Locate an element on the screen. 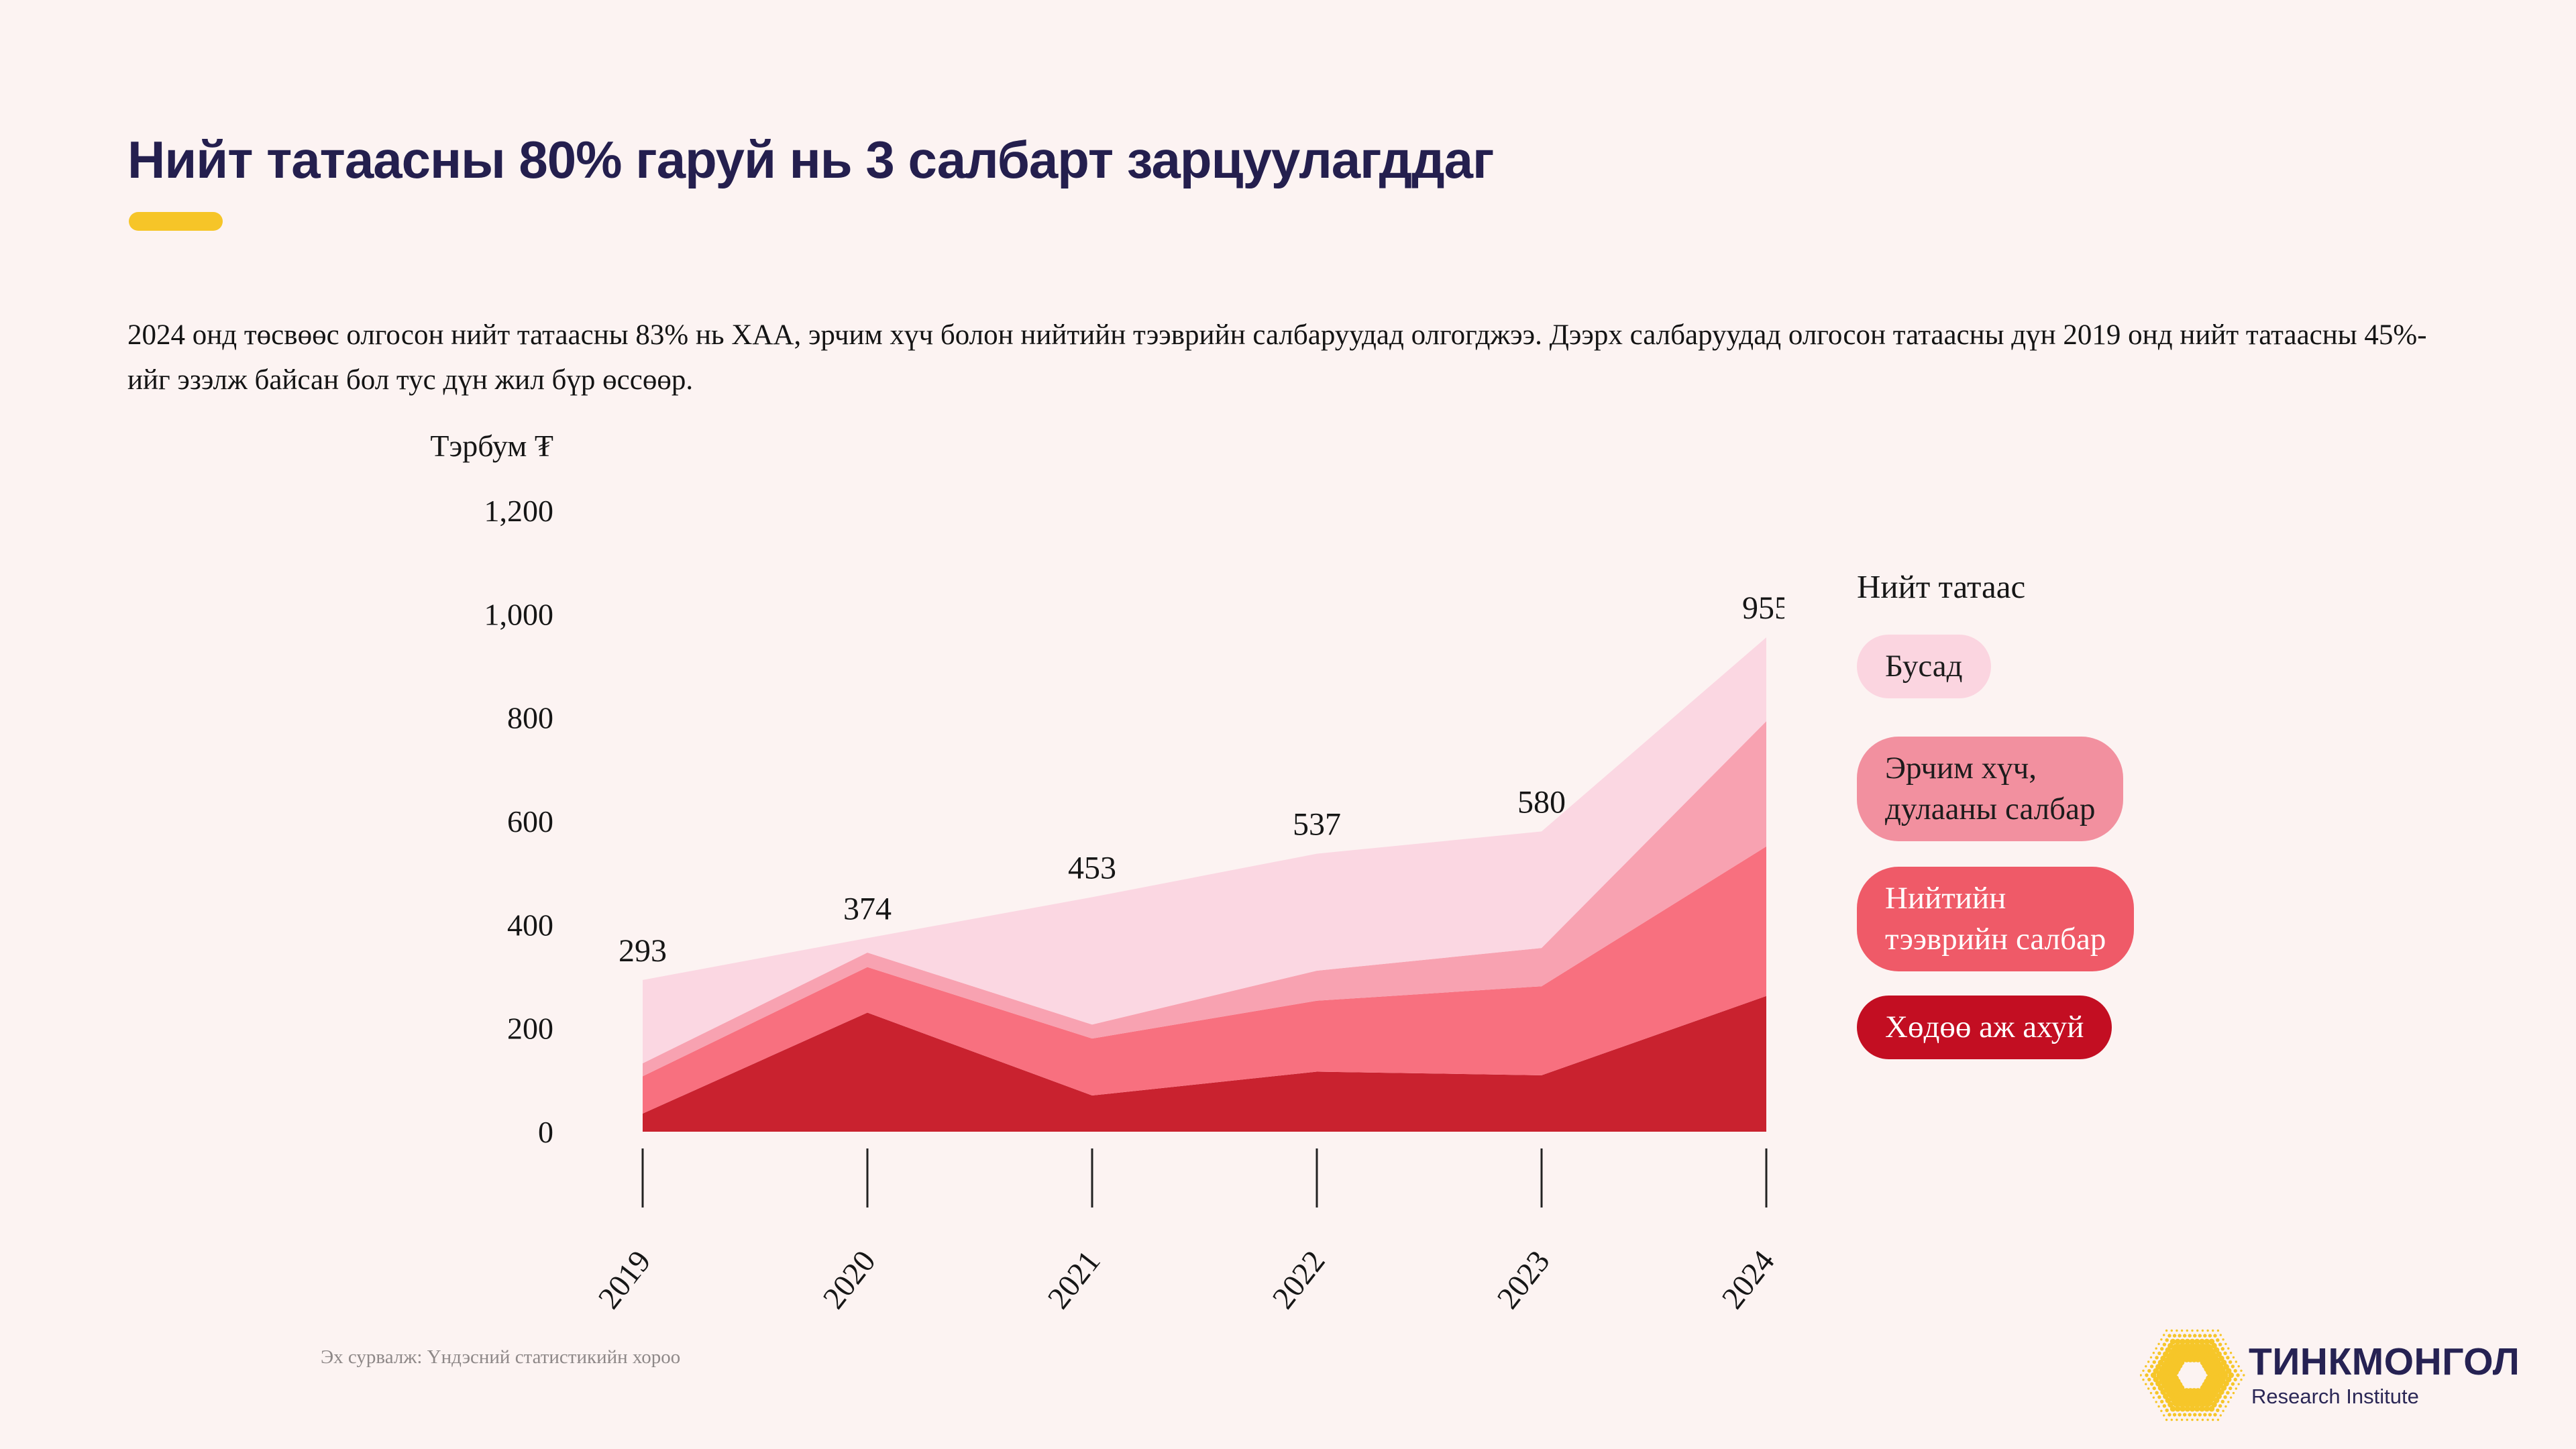 This screenshot has height=1449, width=2576. logo-subtitle: Research Institute is located at coordinates (2335, 1396).